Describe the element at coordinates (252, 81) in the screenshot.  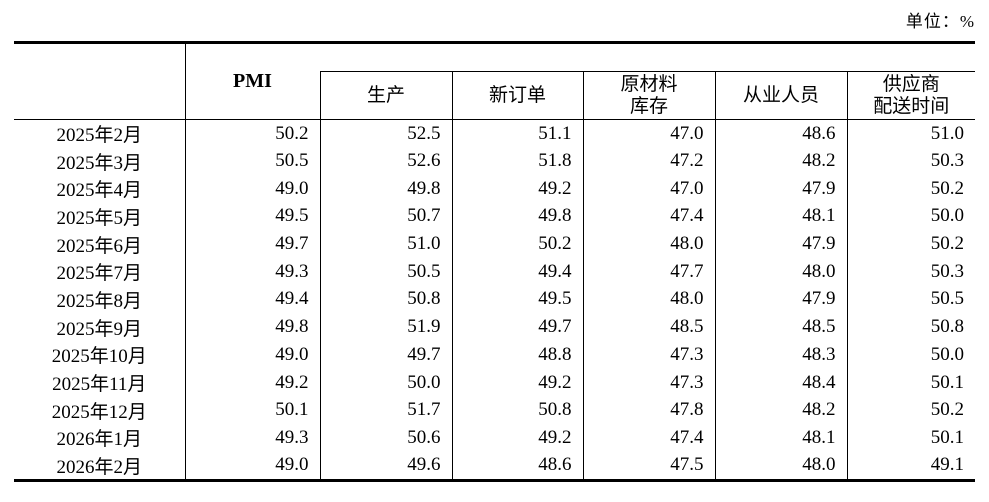
I see `column-header-pmi: PMI` at that location.